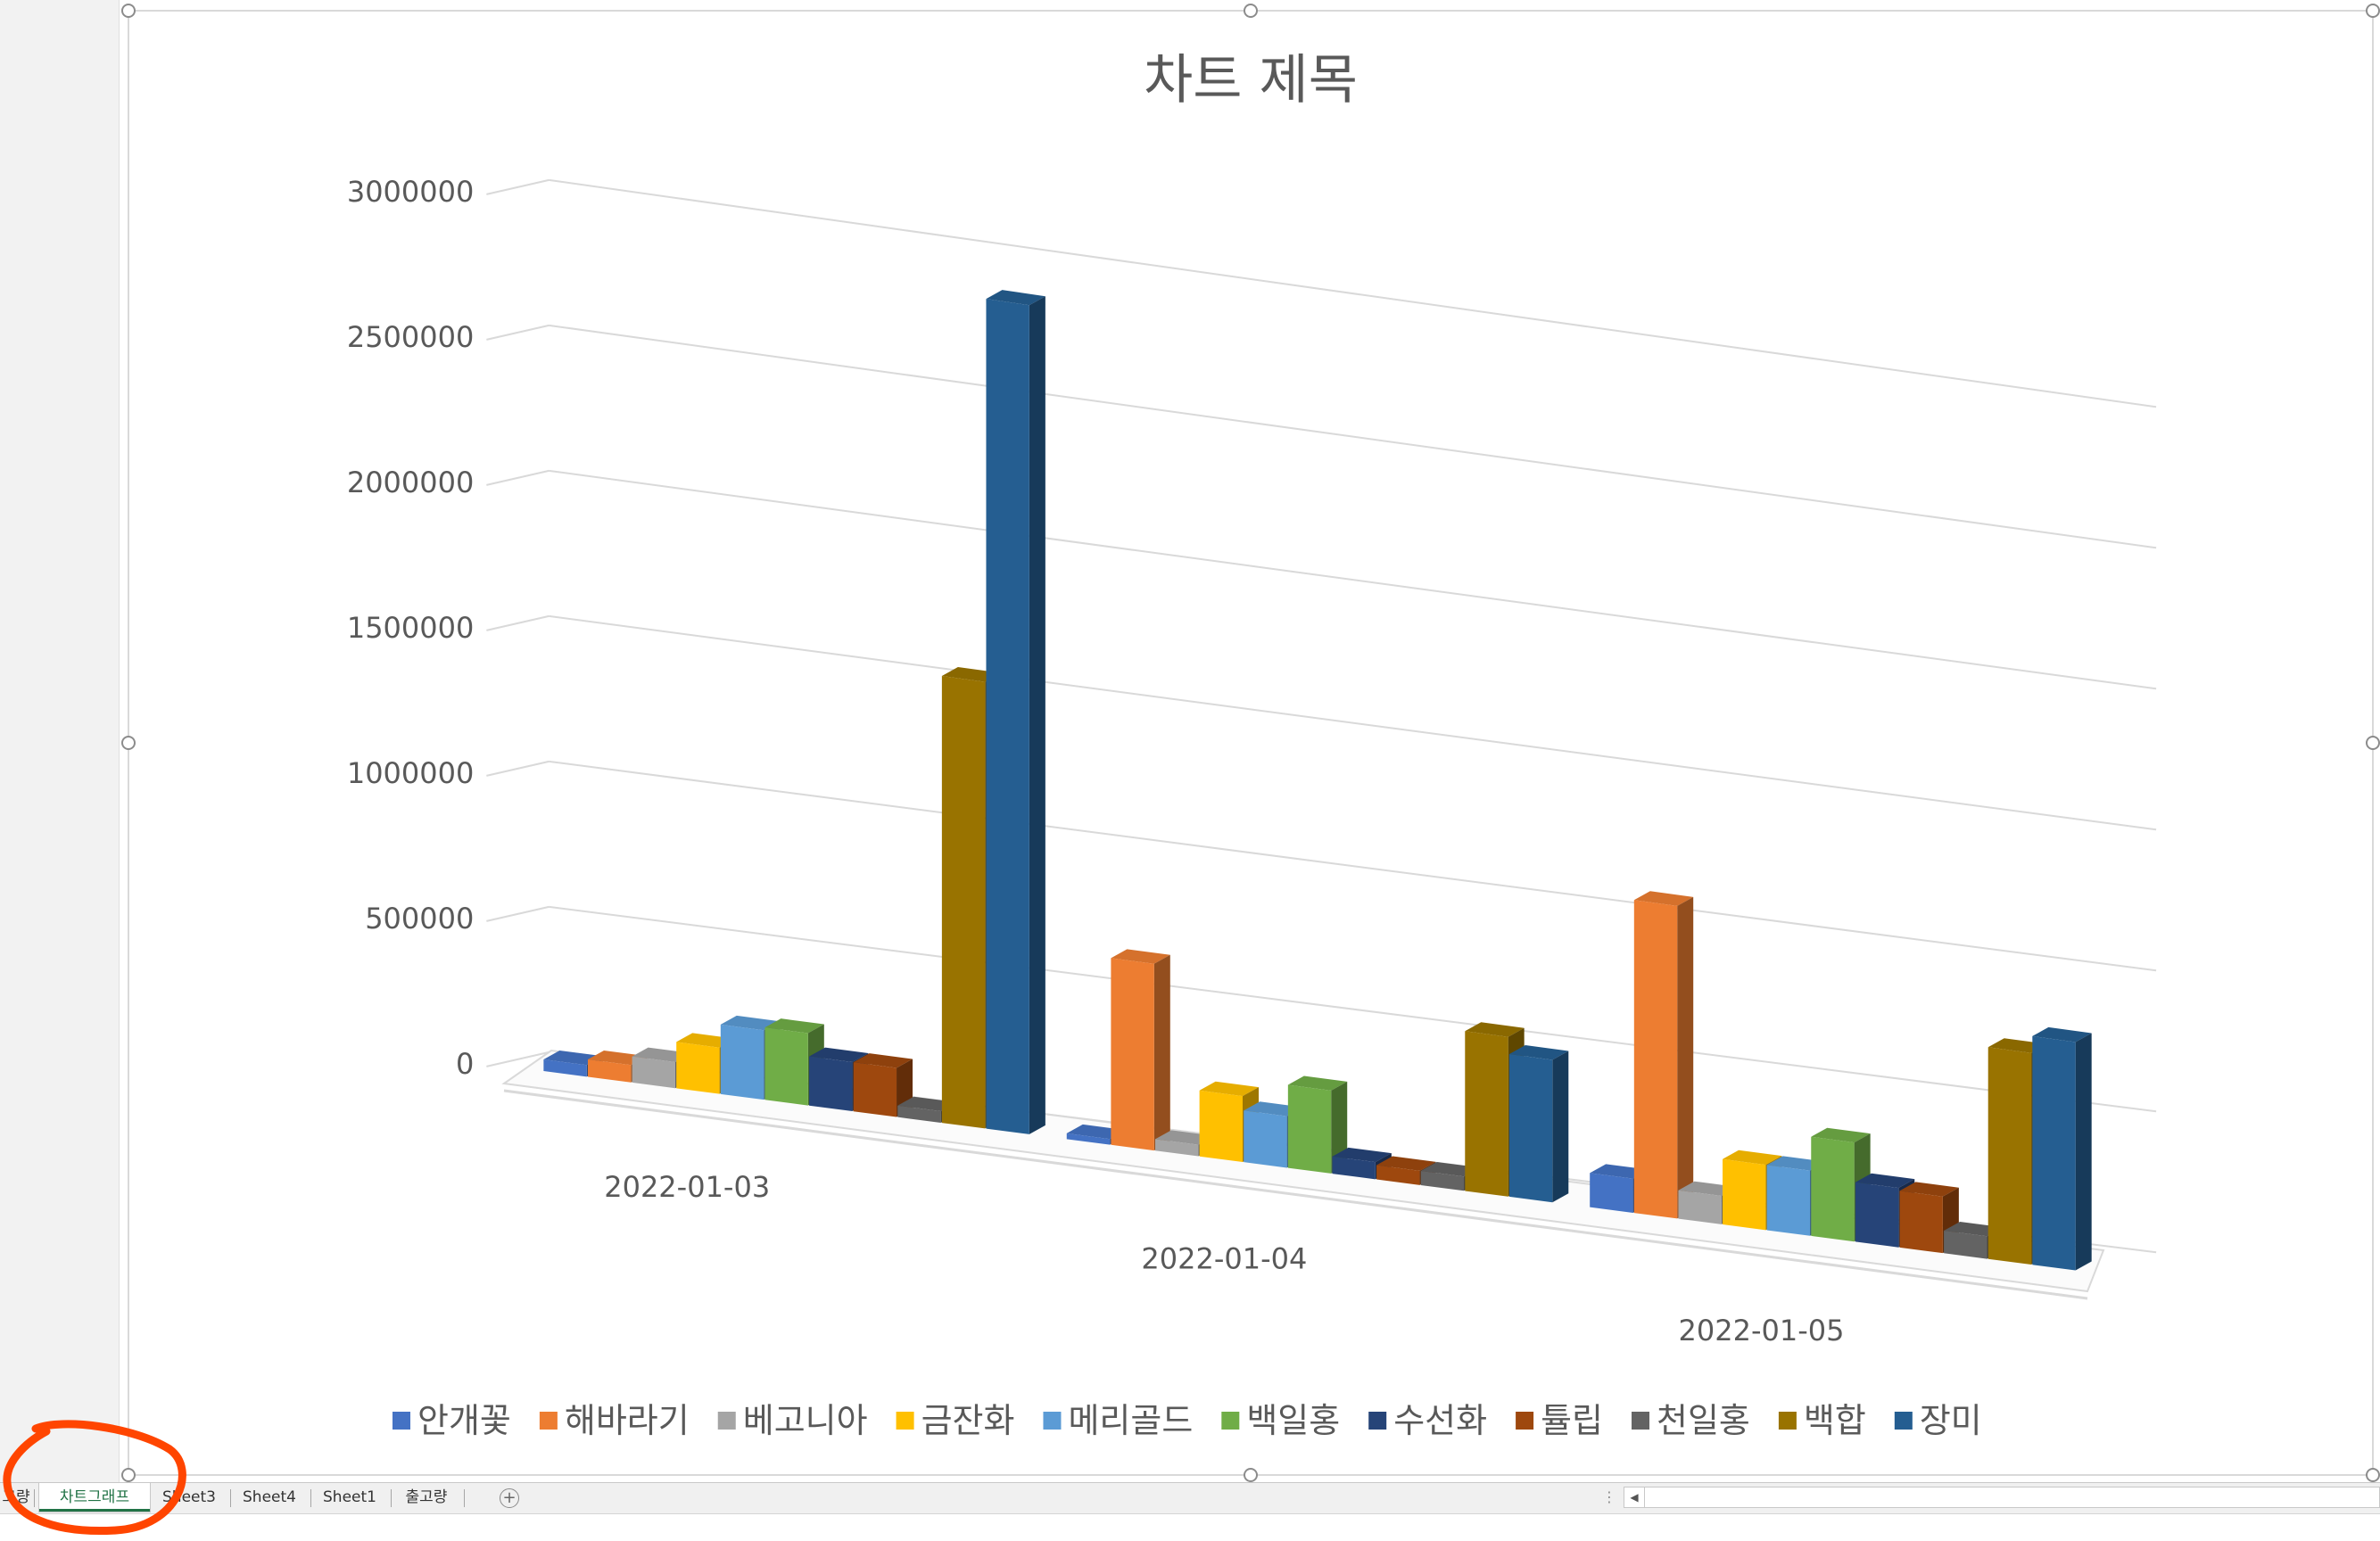 Image resolution: width=2380 pixels, height=1541 pixels. What do you see at coordinates (968, 1420) in the screenshot?
I see `legend-label: 금잔화` at bounding box center [968, 1420].